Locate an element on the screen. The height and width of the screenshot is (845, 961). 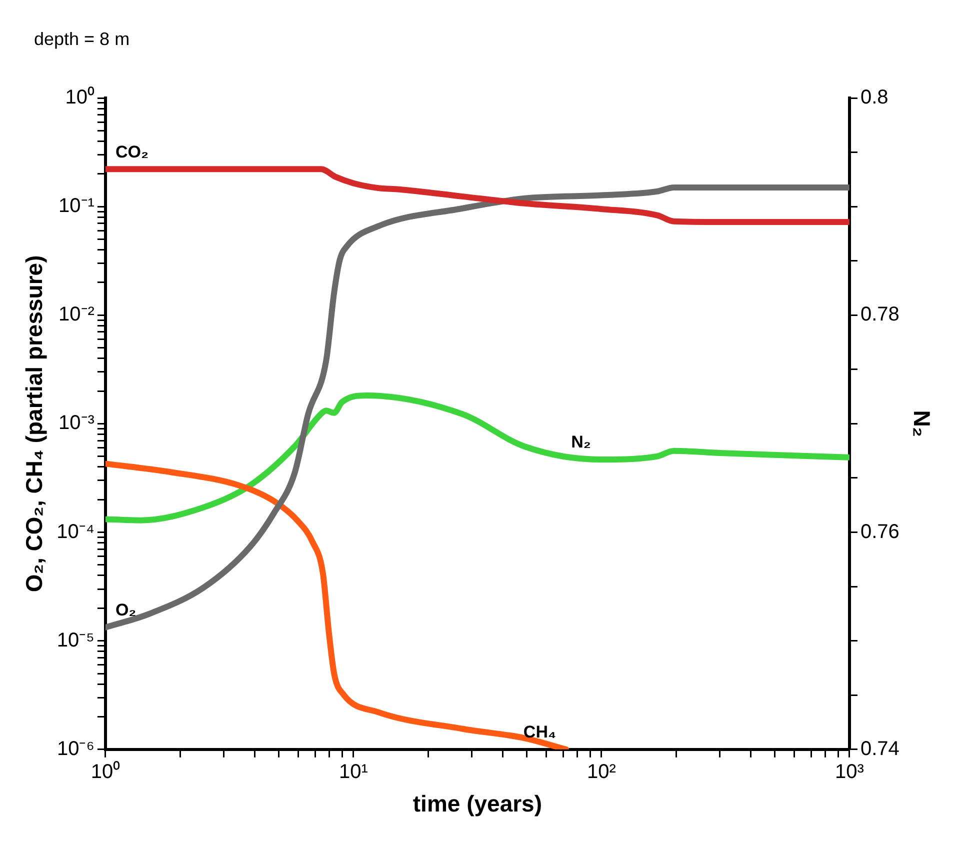
series-label: O₂ is located at coordinates (125, 610).